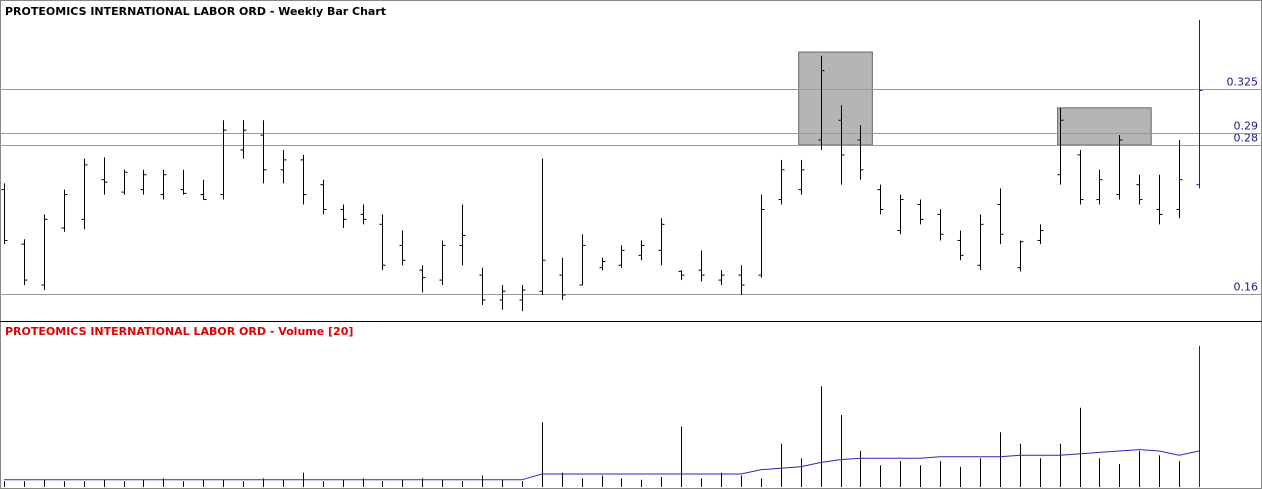 The width and height of the screenshot is (1262, 489). Describe the element at coordinates (1246, 126) in the screenshot. I see `y-tick-label: 0.29` at that location.